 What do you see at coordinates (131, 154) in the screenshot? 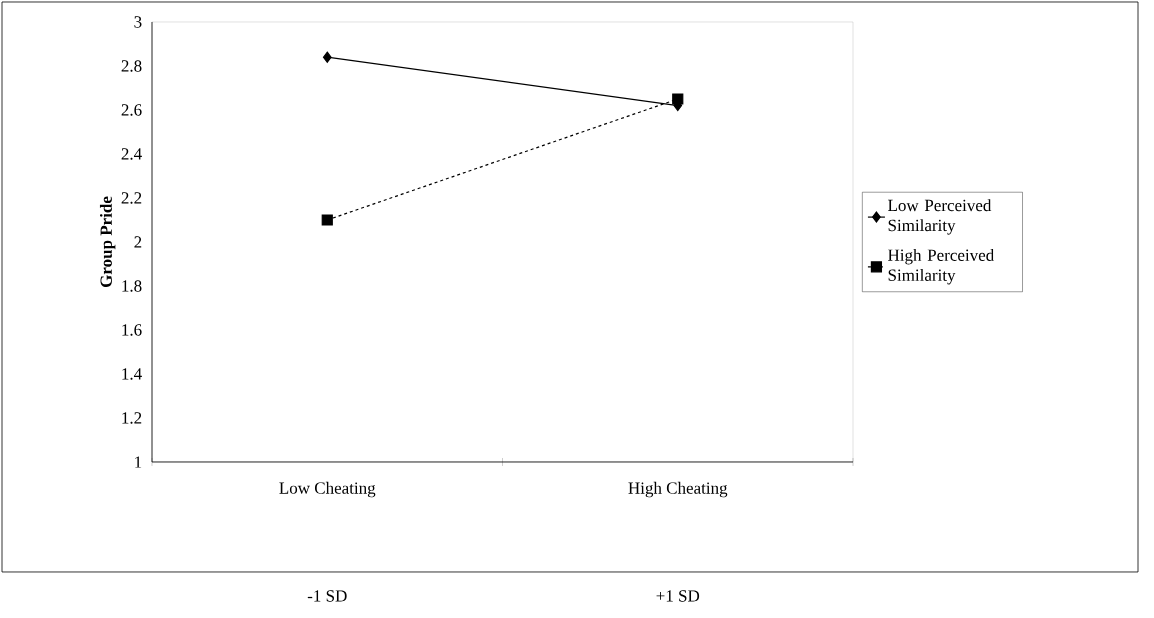
I see `y-tick-label: 2.4` at bounding box center [131, 154].